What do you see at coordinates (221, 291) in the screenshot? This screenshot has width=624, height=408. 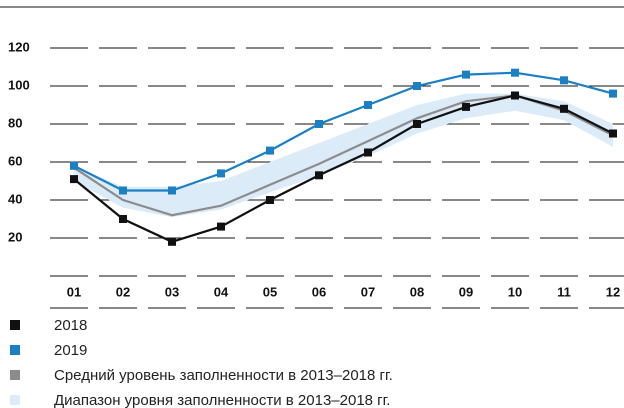 I see `x-tick-label: 04` at bounding box center [221, 291].